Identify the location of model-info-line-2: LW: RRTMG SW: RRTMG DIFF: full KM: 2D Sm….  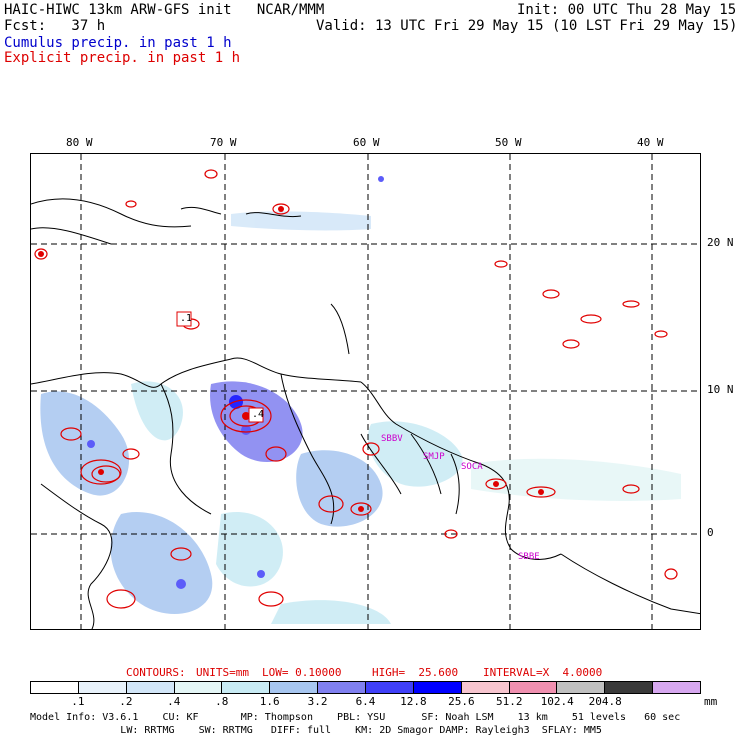
(316, 730).